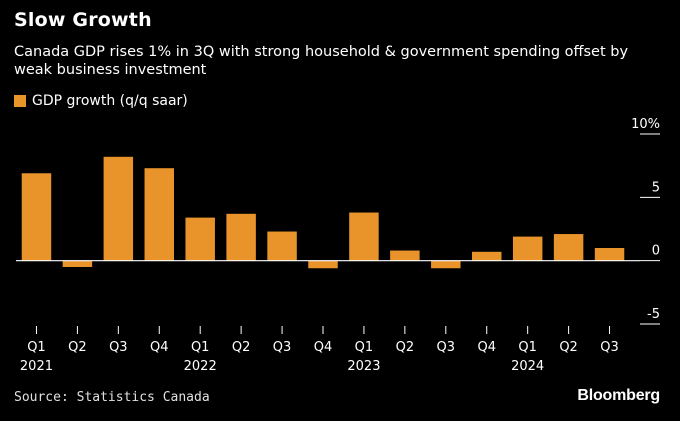 This screenshot has height=421, width=680. Describe the element at coordinates (83, 20) in the screenshot. I see `chart-title: Slow Growth` at that location.